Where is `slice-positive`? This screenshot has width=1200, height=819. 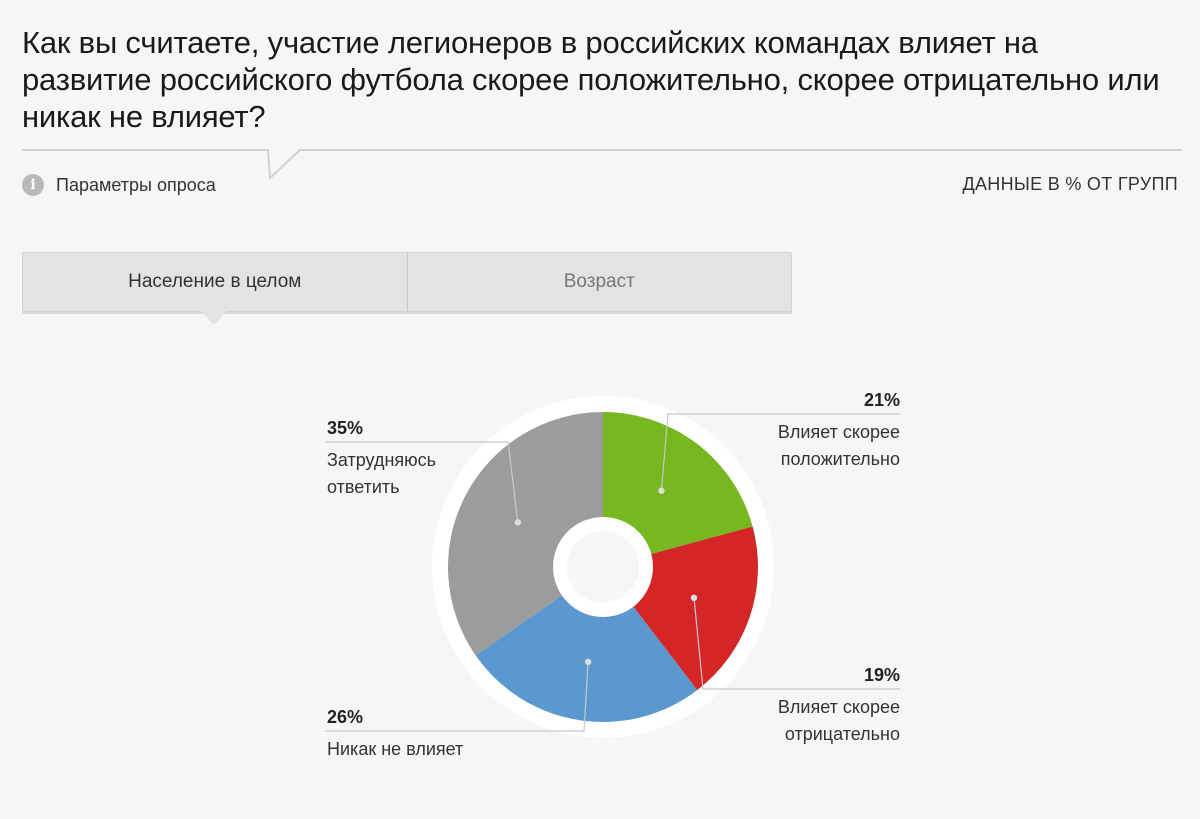 slice-positive is located at coordinates (678, 489).